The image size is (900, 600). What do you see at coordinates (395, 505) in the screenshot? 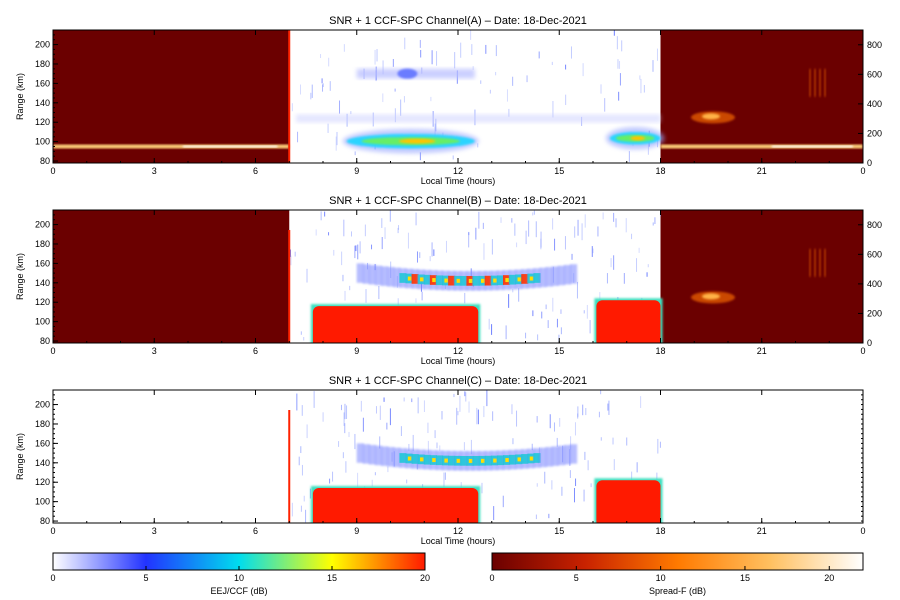
I see `saturated-echo` at bounding box center [395, 505].